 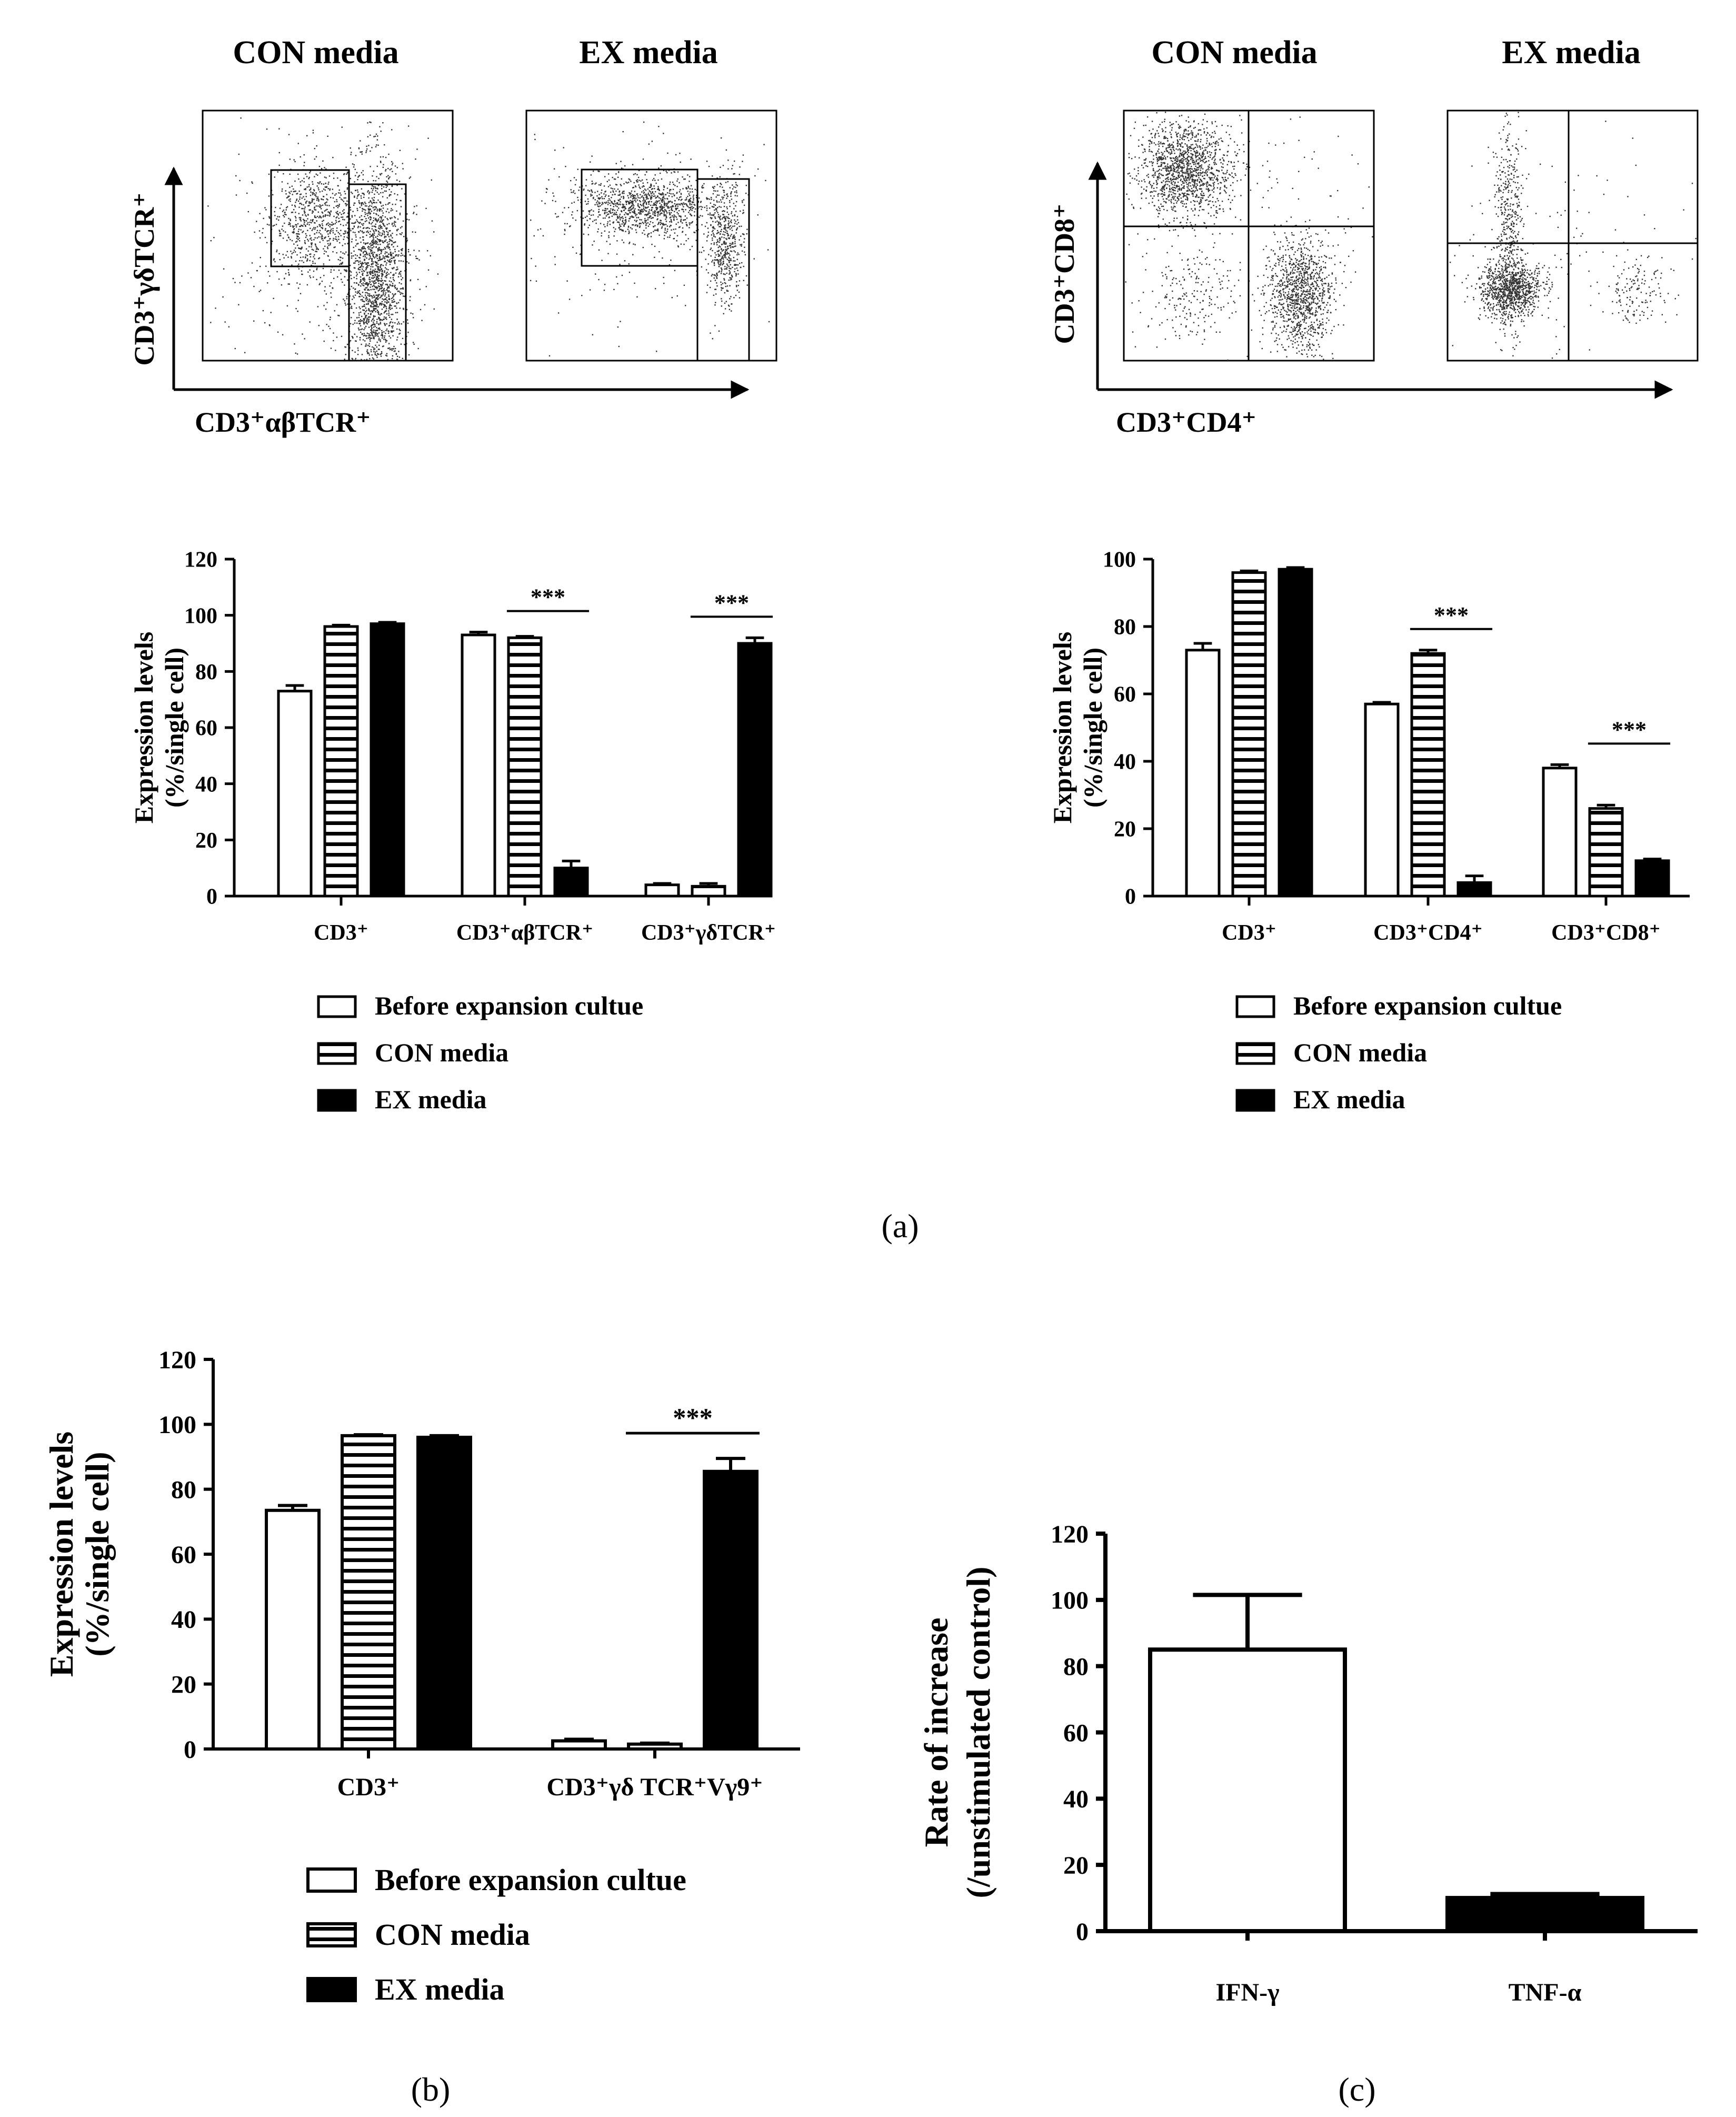 What do you see at coordinates (1572, 236) in the screenshot?
I see `flow-right-plot-ex` at bounding box center [1572, 236].